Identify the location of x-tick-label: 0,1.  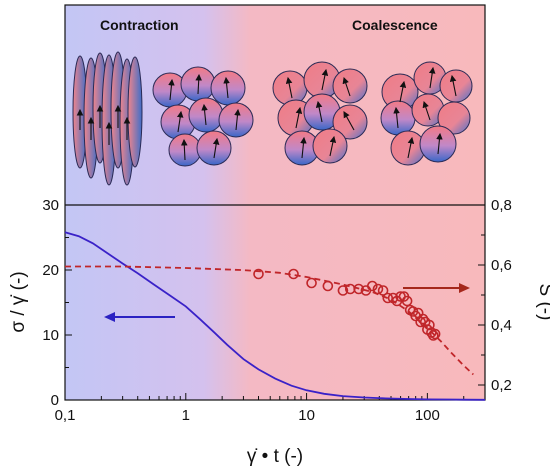
(65, 415).